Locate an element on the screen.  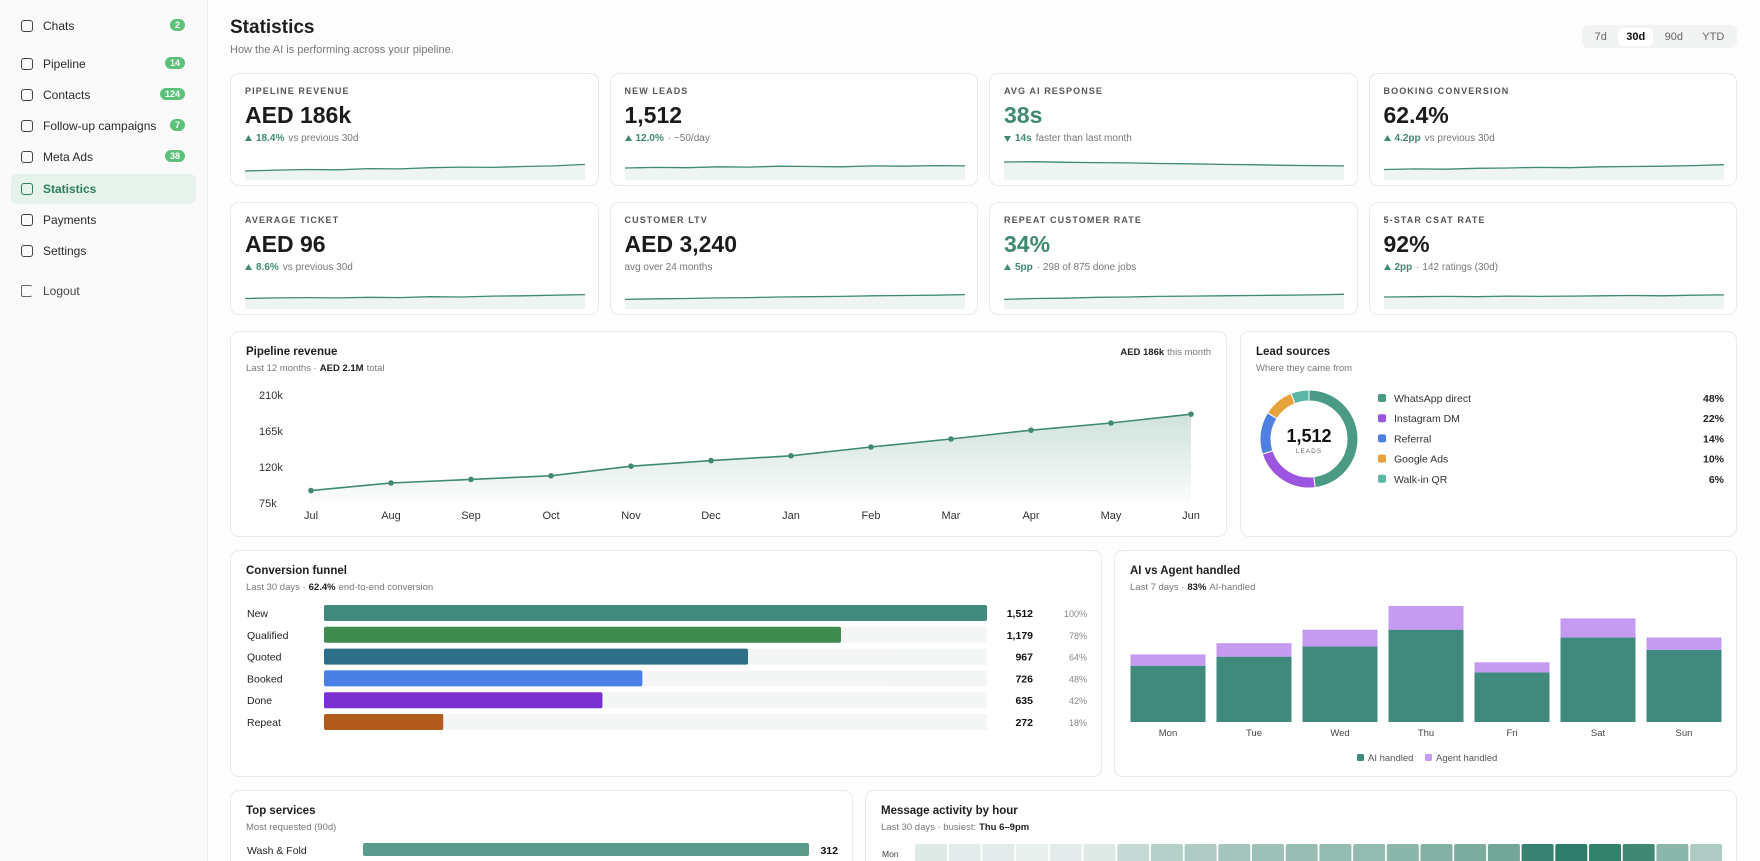
trend-arrow is located at coordinates (248, 267).